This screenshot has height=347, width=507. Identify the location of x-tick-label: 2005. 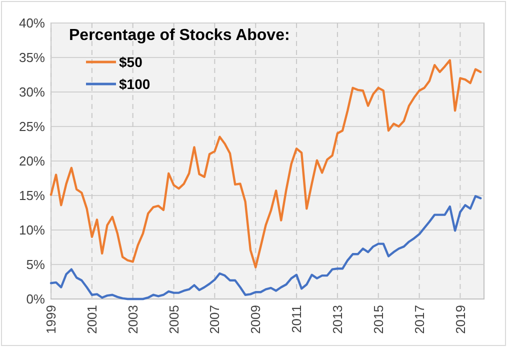
(174, 319).